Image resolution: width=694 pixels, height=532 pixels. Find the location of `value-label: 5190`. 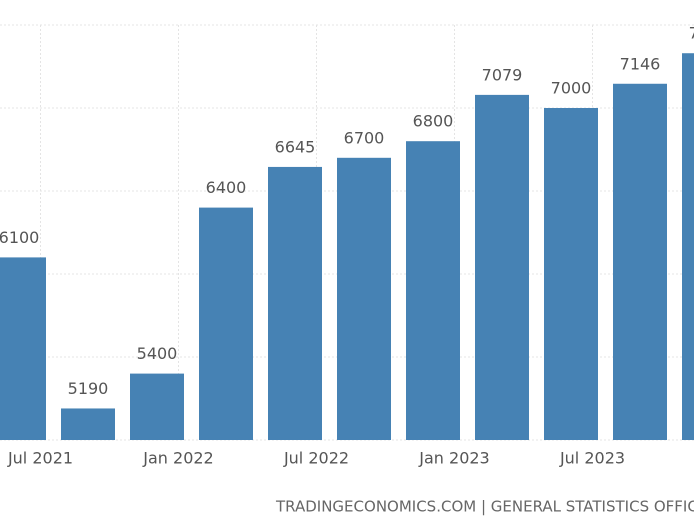

value-label: 5190 is located at coordinates (88, 388).